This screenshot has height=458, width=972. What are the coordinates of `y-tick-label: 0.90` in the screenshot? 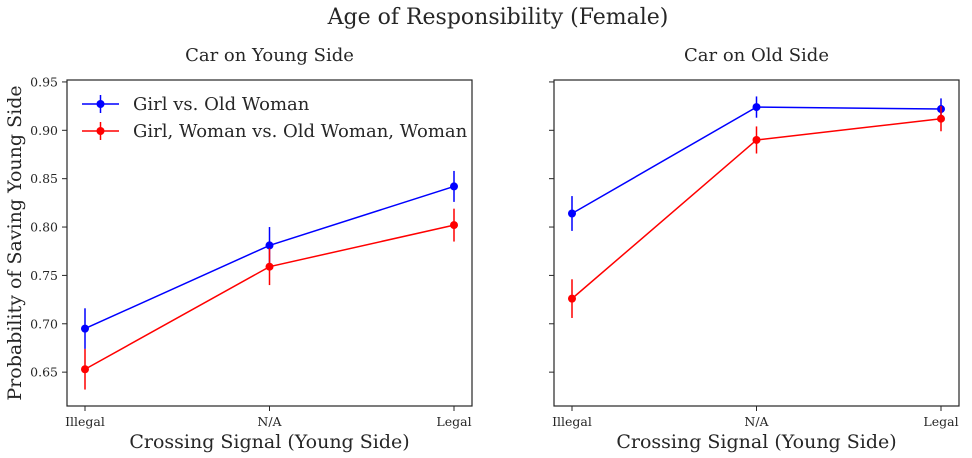 It's located at (44, 130).